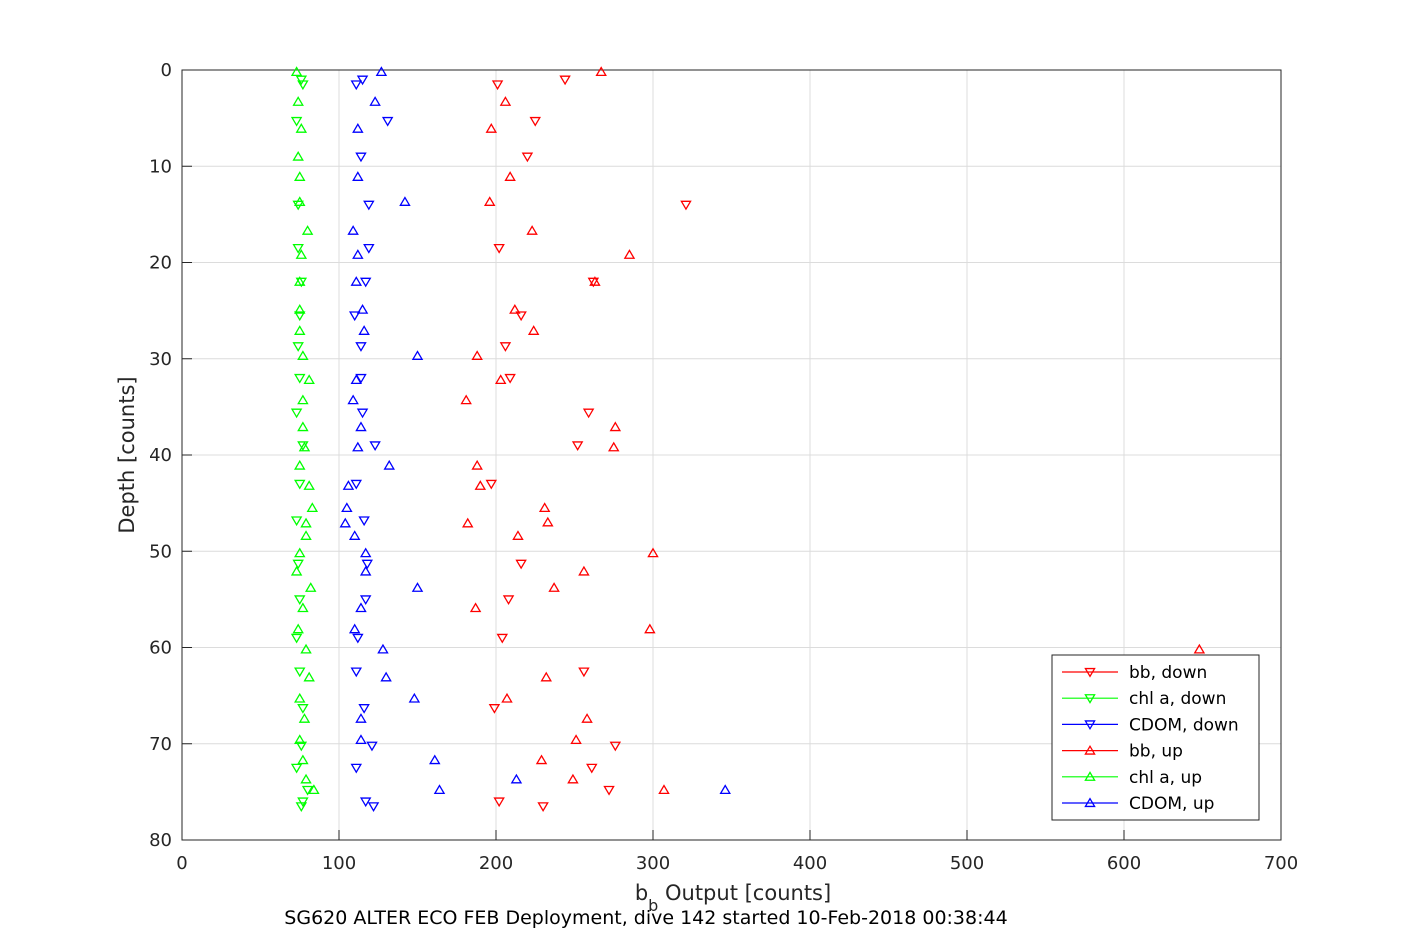  I want to click on y-axis-label: Depth [counts], so click(127, 454).